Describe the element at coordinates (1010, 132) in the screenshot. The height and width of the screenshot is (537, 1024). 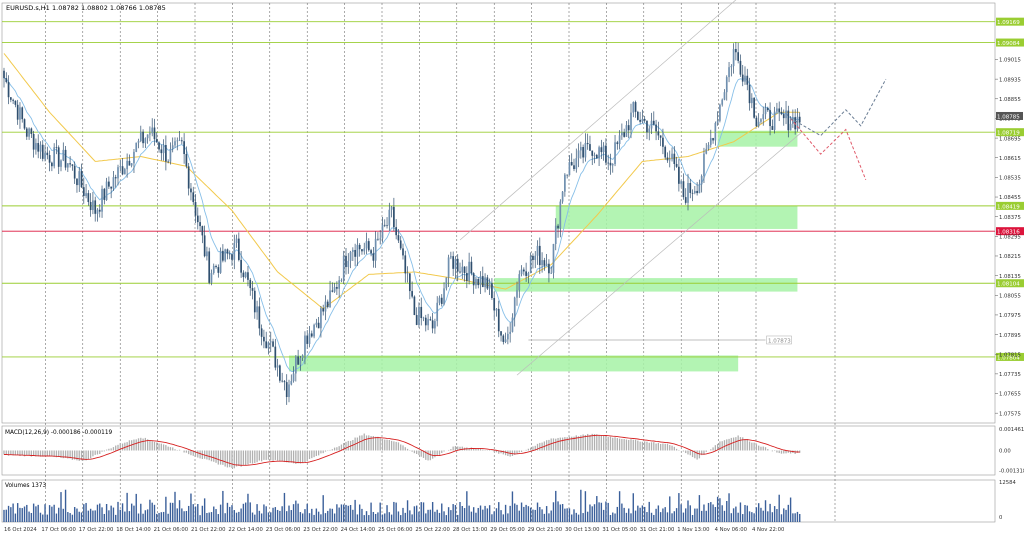
I see `level-price-tag` at that location.